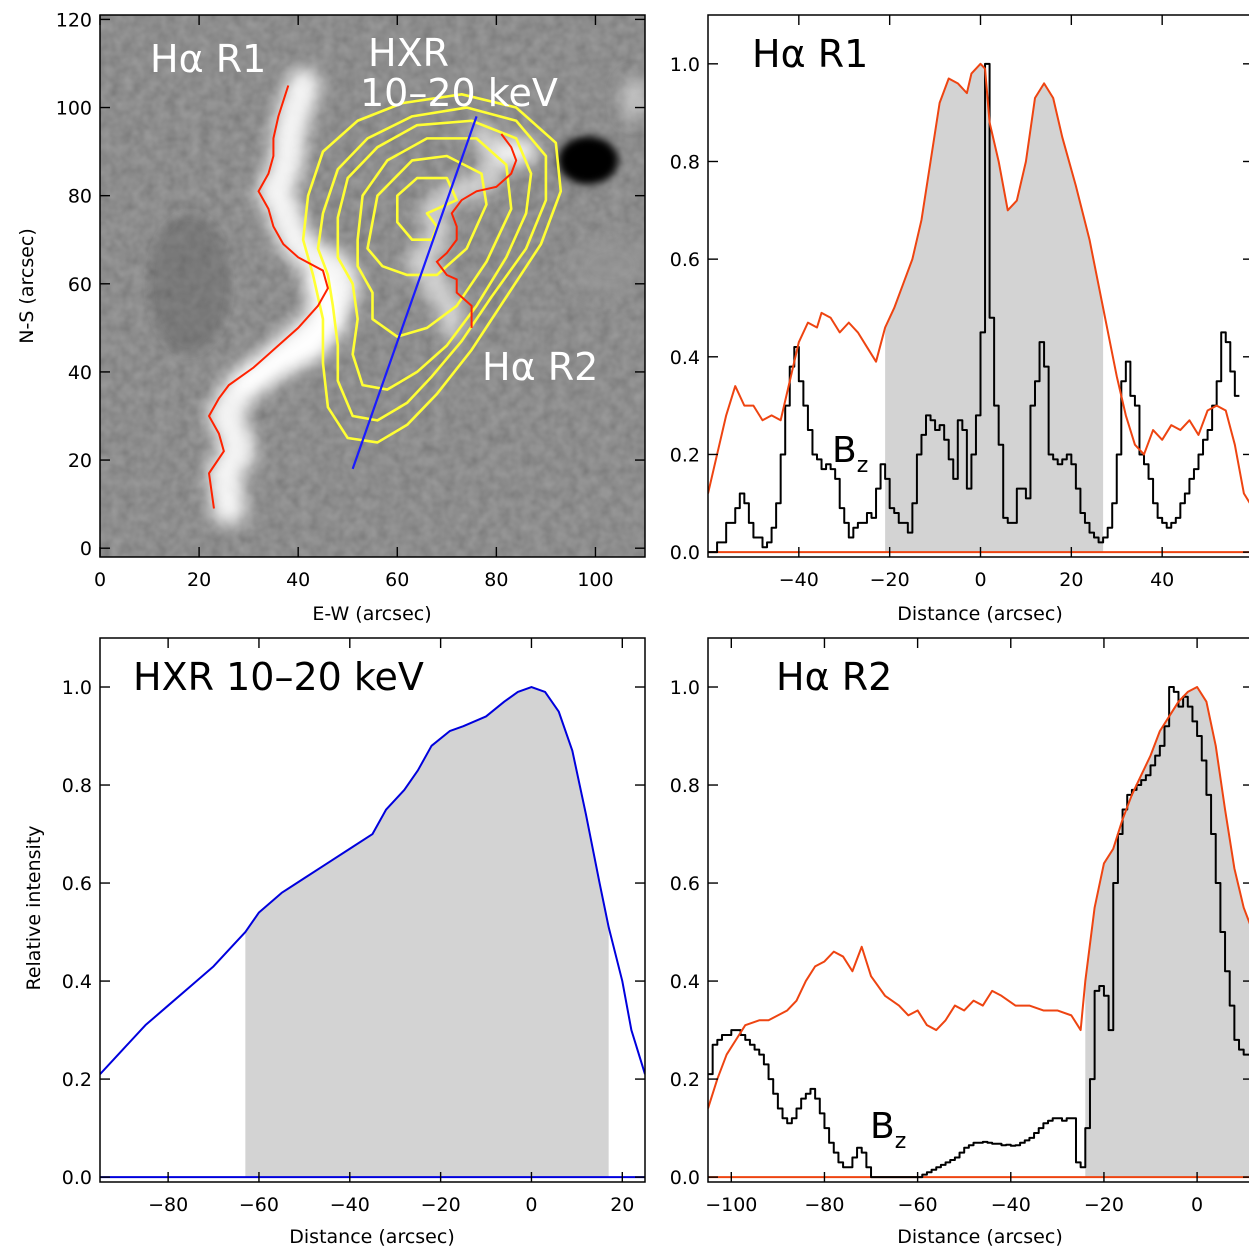 Image resolution: width=1249 pixels, height=1247 pixels. What do you see at coordinates (80, 285) in the screenshot?
I see `y-tick-label: 60` at bounding box center [80, 285].